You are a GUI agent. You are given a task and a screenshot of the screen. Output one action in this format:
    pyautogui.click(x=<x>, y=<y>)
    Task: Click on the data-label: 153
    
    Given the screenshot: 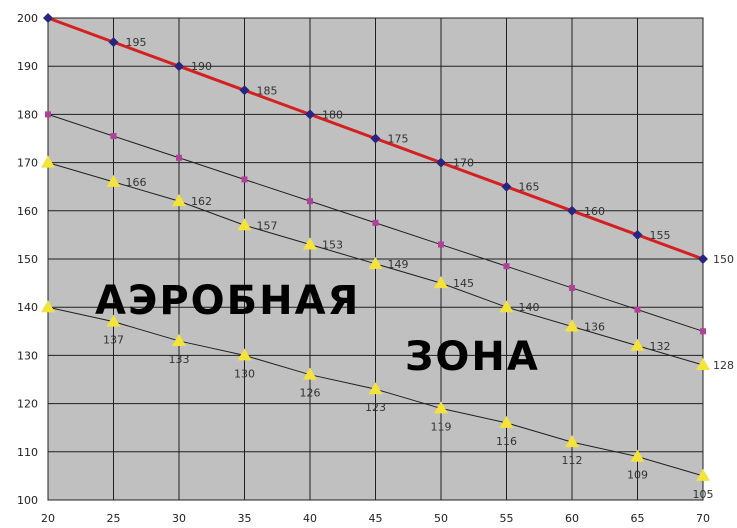 What is the action you would take?
    pyautogui.click(x=332, y=245)
    